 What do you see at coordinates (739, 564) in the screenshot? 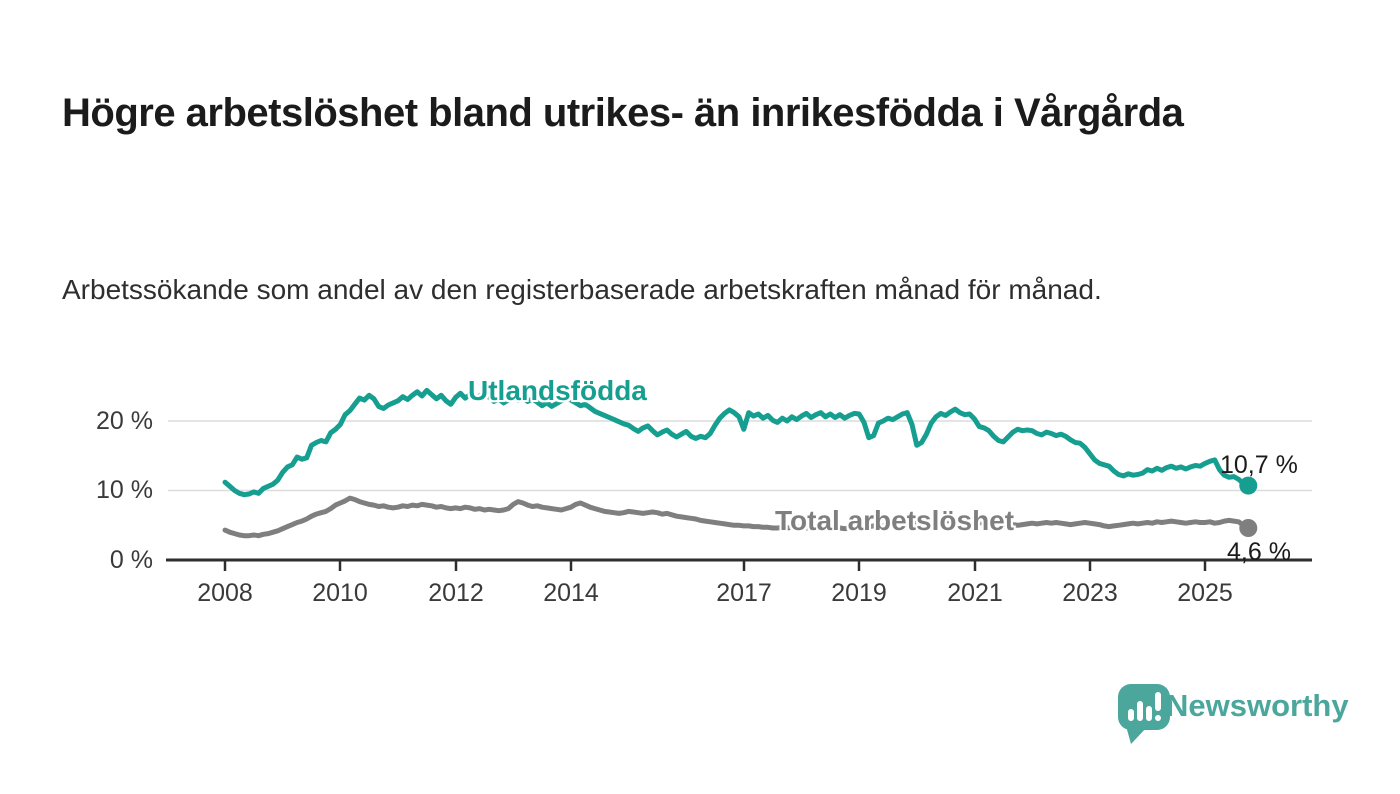
I see `x-axis` at bounding box center [739, 564].